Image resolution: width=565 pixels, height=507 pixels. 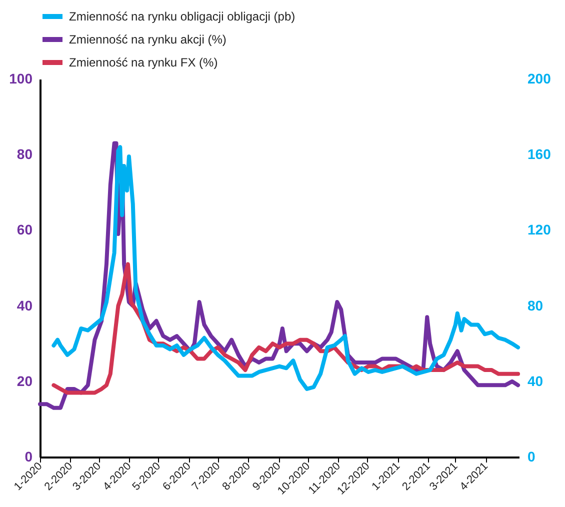 I want to click on y2-tick-label: 120, so click(x=540, y=230).